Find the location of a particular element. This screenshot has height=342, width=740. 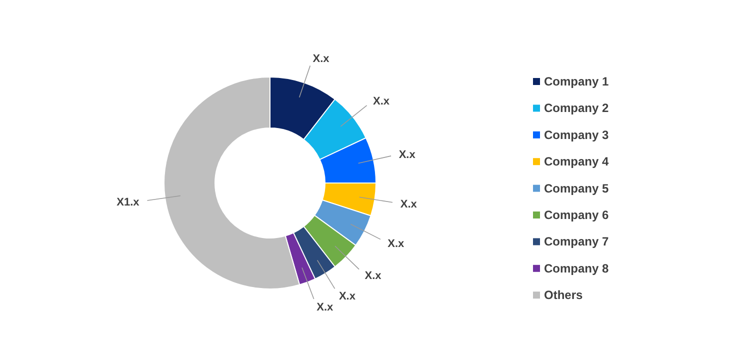

legend-label: Company 1 is located at coordinates (577, 81).